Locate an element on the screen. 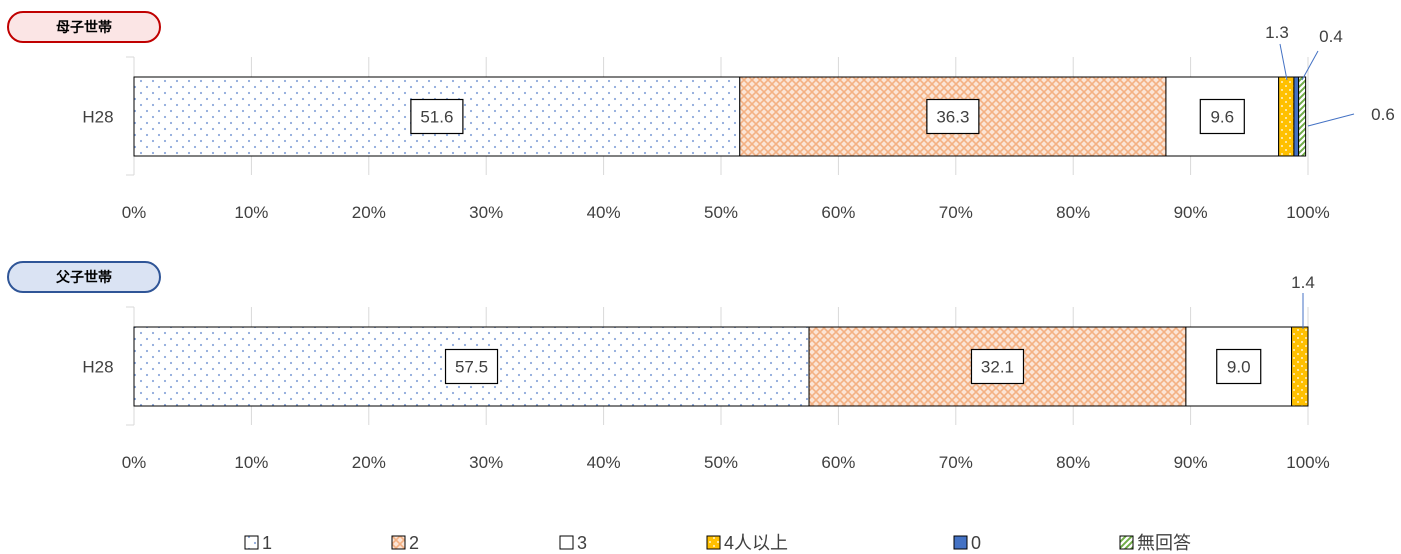  legend-item: 2 is located at coordinates (405, 543).